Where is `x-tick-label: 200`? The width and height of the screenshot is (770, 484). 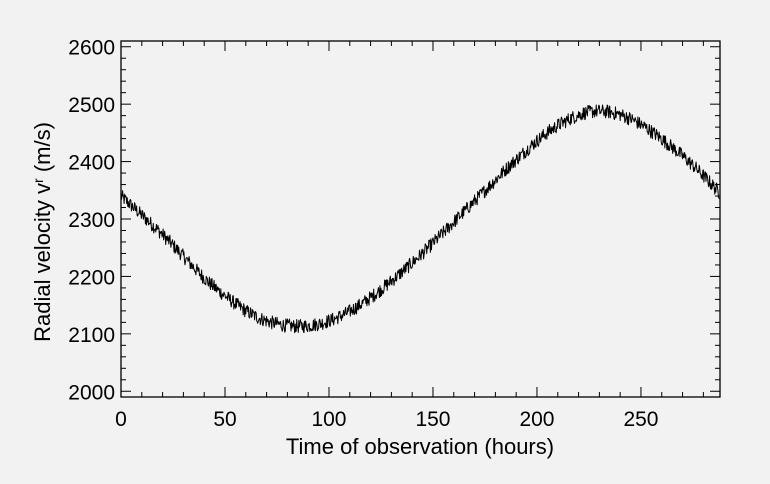
x-tick-label: 200 is located at coordinates (536, 419).